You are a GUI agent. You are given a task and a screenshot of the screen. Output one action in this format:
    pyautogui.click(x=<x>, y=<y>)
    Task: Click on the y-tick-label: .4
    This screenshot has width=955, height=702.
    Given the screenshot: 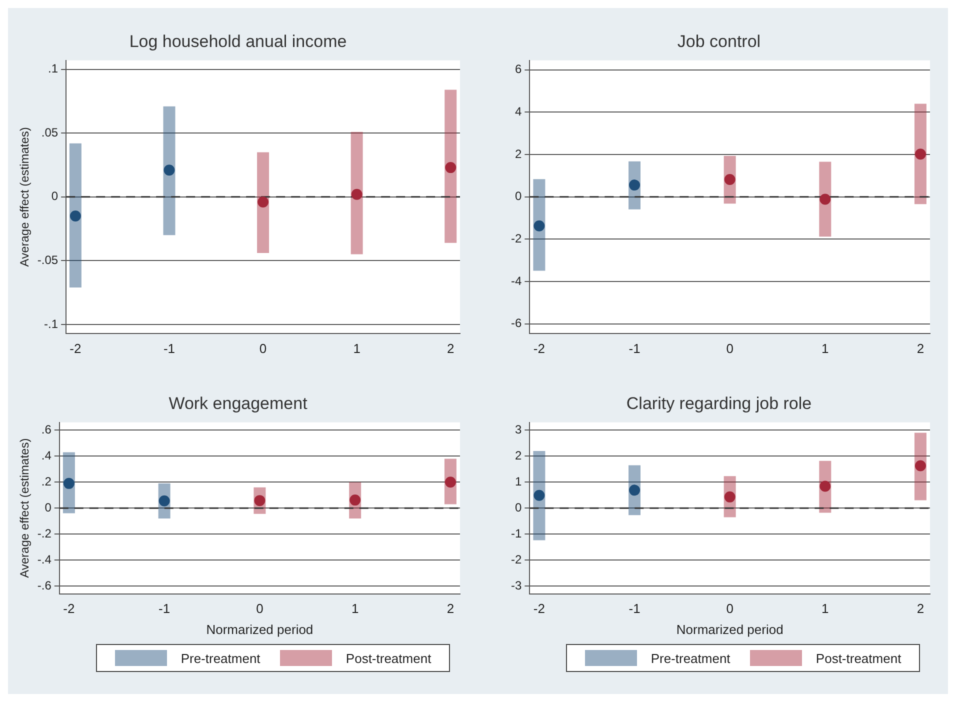 What is the action you would take?
    pyautogui.click(x=46, y=455)
    